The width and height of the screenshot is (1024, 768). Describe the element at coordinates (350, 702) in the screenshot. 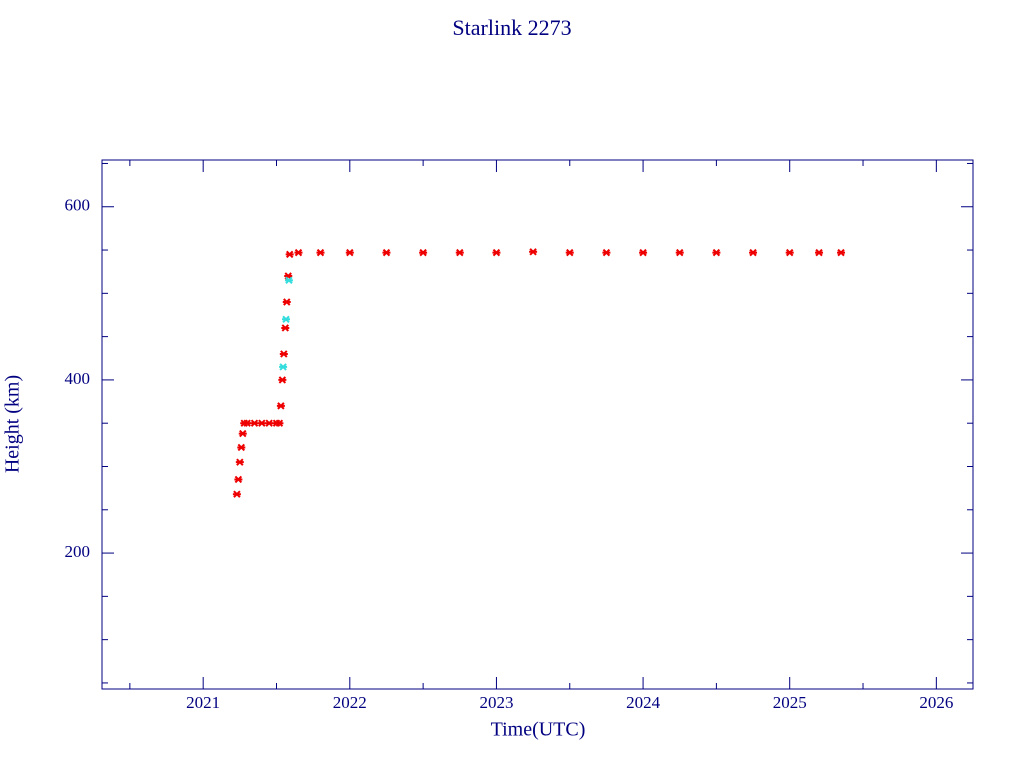

I see `x-tick-label: 2022` at that location.